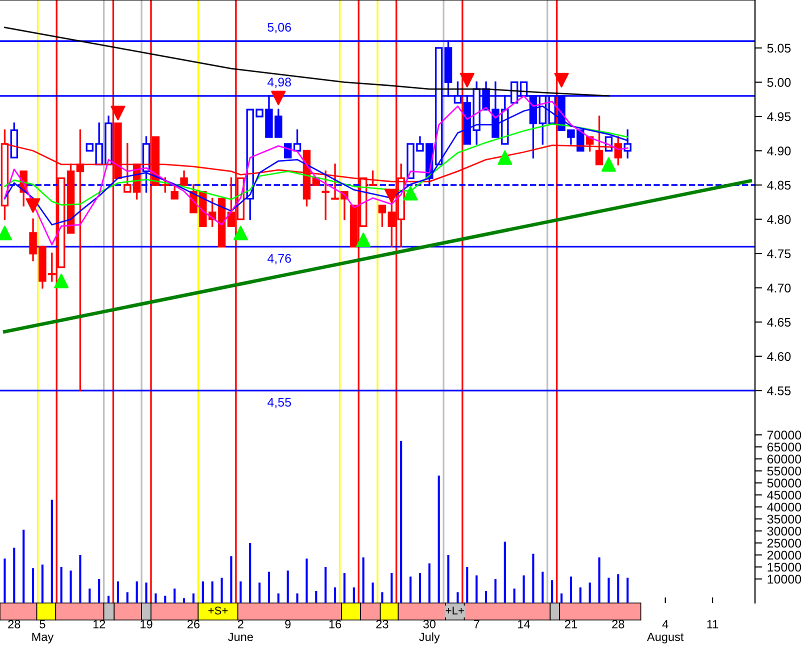 This screenshot has width=802, height=647. I want to click on x-tick-label: 11, so click(712, 624).